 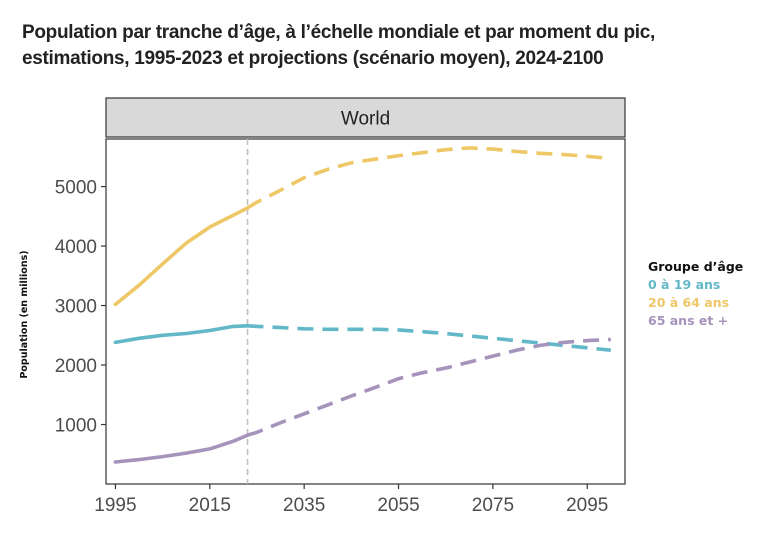 I want to click on y-tick-label: 5000, so click(x=76, y=188).